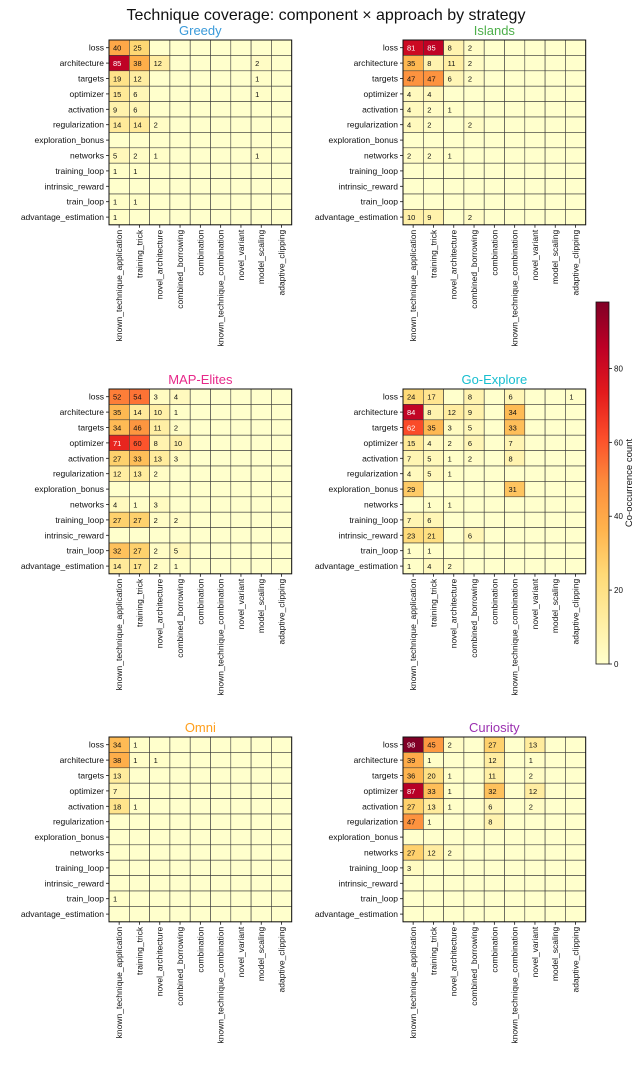  What do you see at coordinates (117, 760) in the screenshot?
I see `cell-value-label: 38` at bounding box center [117, 760].